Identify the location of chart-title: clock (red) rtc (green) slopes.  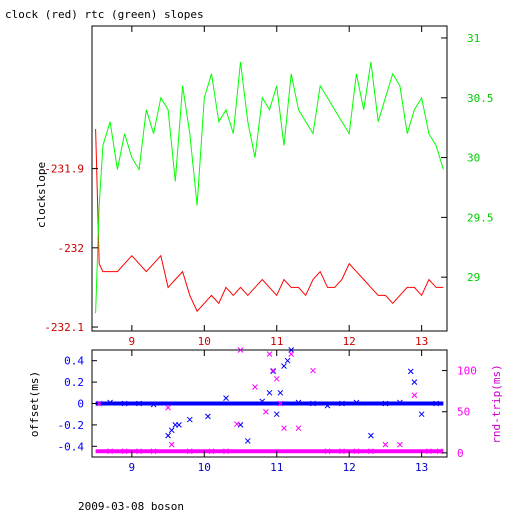
(104, 14).